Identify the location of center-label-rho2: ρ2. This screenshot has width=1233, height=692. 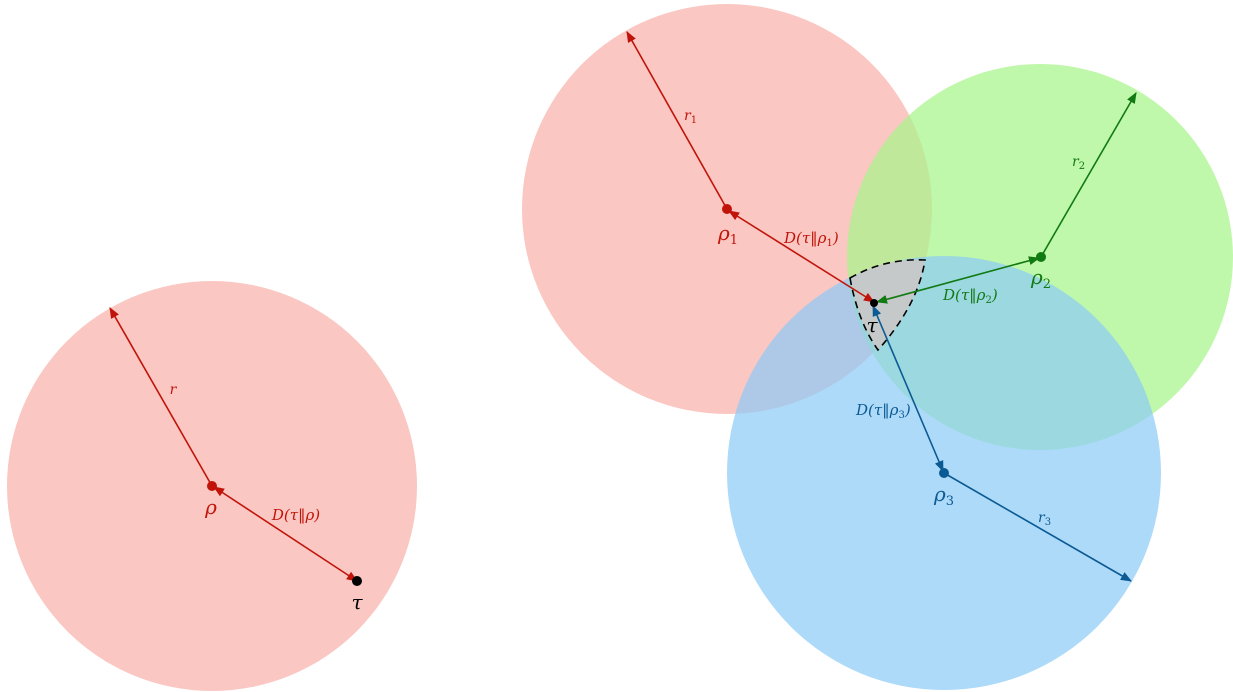
(1040, 278).